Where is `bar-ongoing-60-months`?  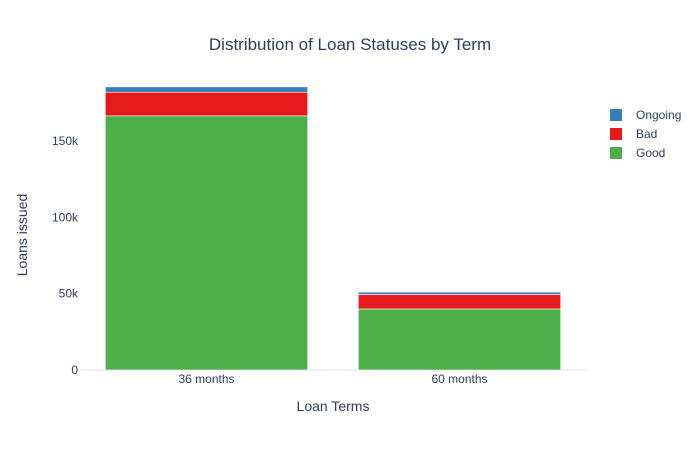 bar-ongoing-60-months is located at coordinates (459, 293).